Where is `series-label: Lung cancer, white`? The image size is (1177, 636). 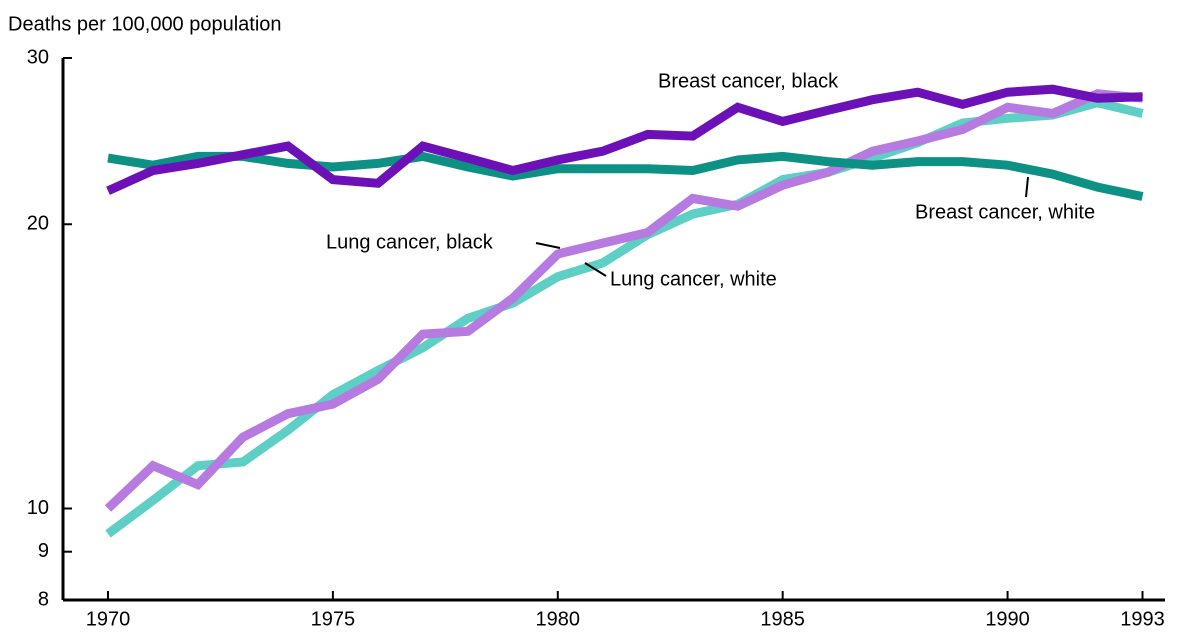
series-label: Lung cancer, white is located at coordinates (693, 279).